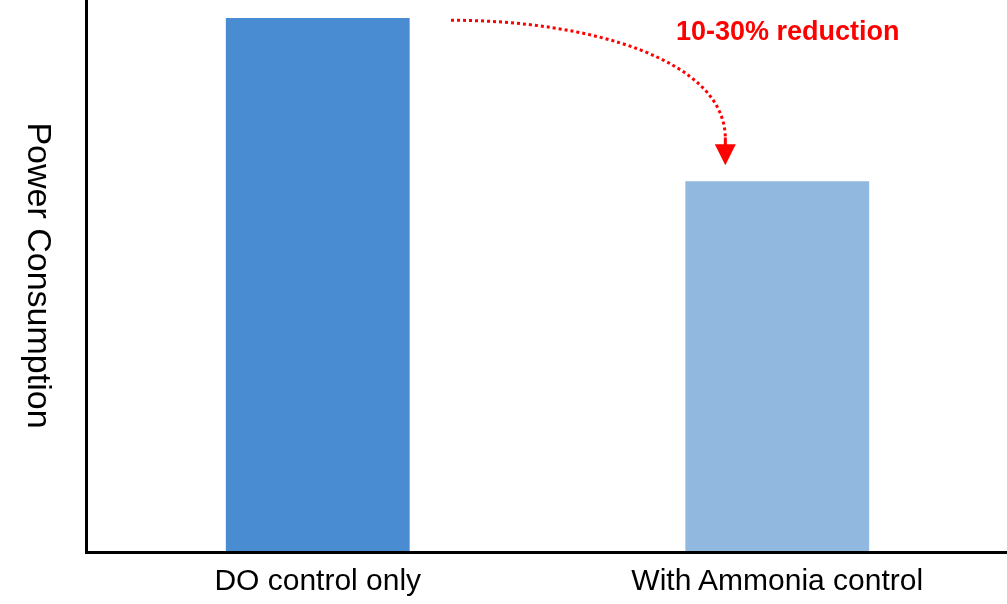  Describe the element at coordinates (777, 579) in the screenshot. I see `x-tick-label: With Ammonia control` at that location.